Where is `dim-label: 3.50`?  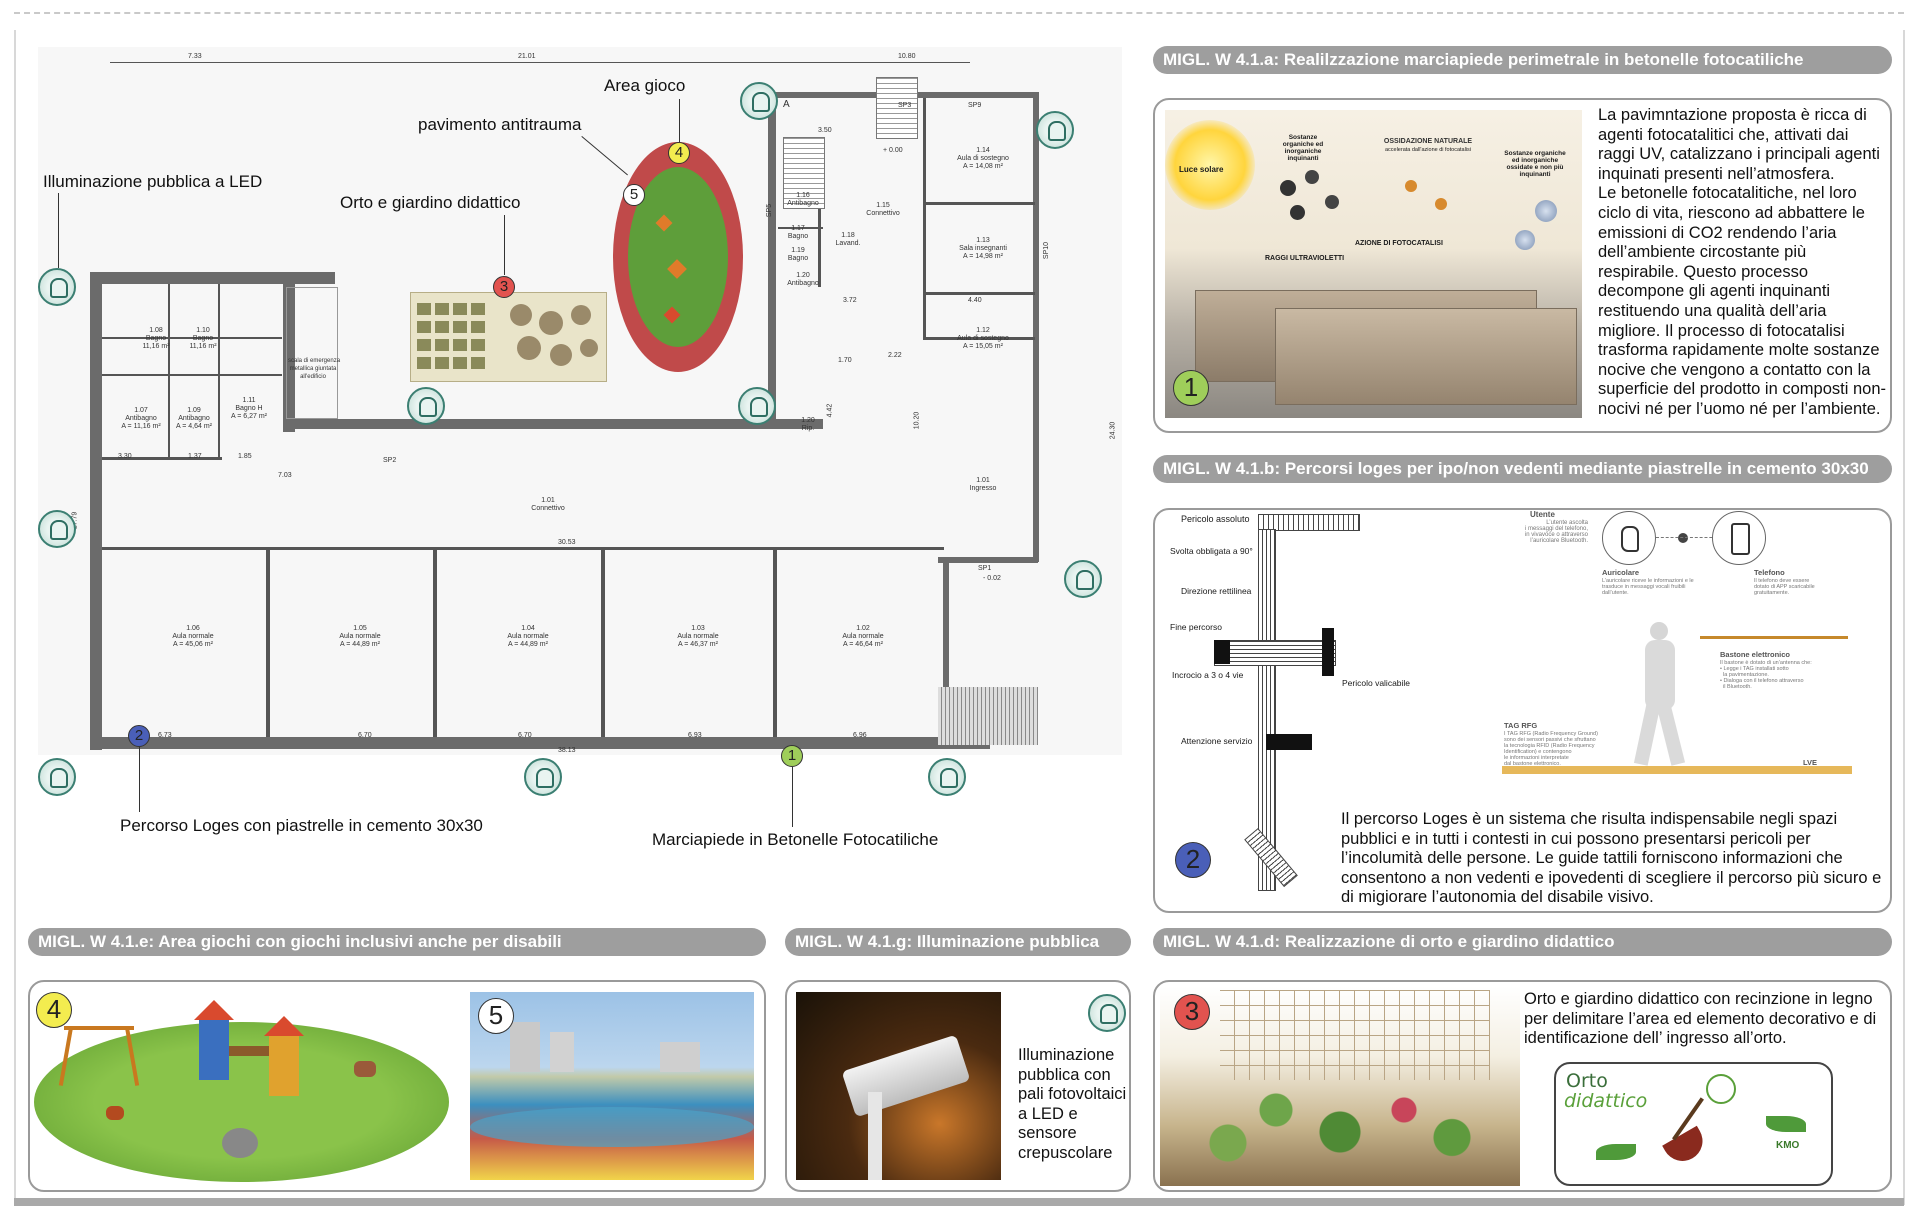 dim-label: 3.50 is located at coordinates (825, 130).